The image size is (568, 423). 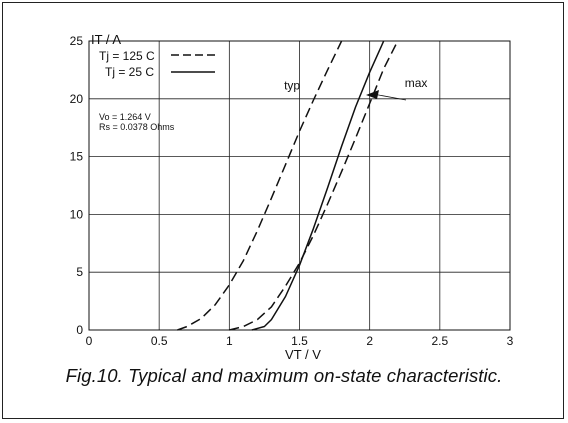 I want to click on x-tick-label: 1, so click(x=229, y=341).